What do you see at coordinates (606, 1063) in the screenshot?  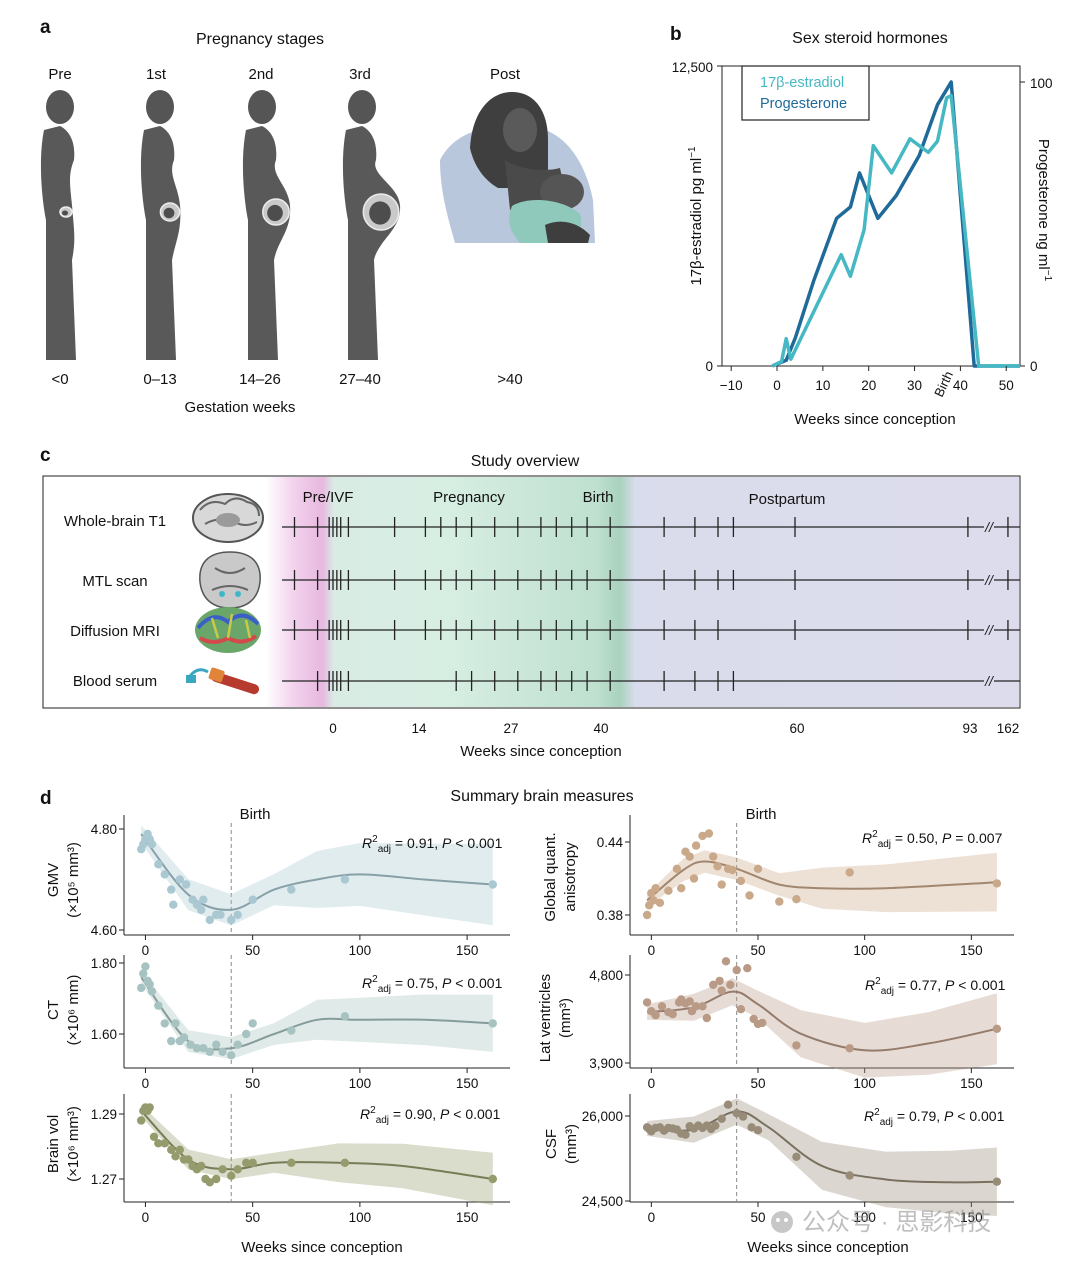 I see `y-tick-label: 3,900` at bounding box center [606, 1063].